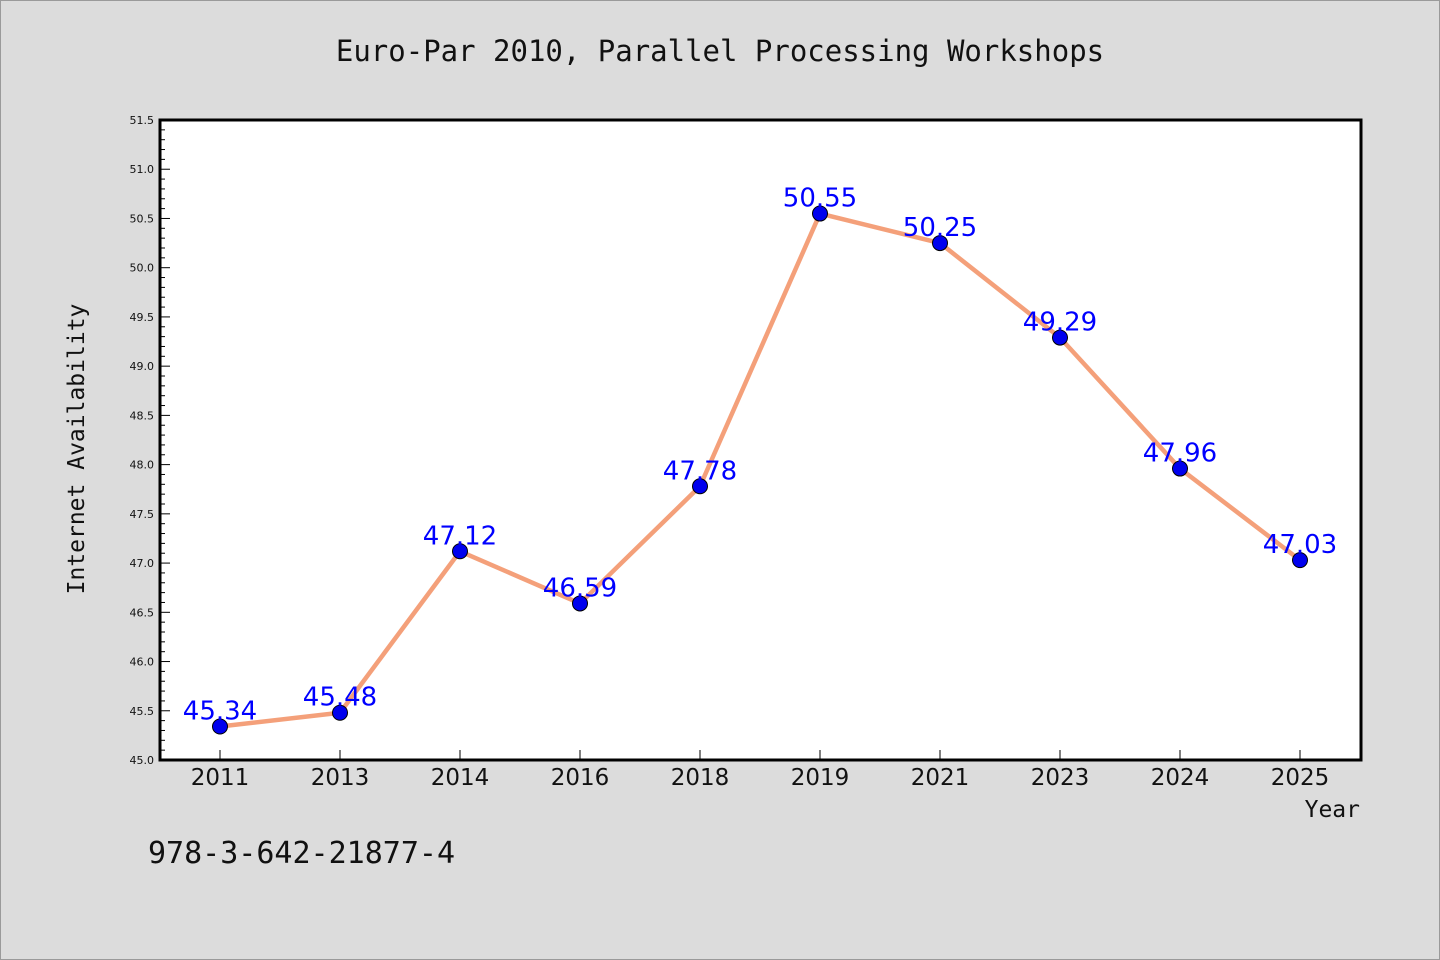  What do you see at coordinates (142, 268) in the screenshot?
I see `y-tick-label: 50.0` at bounding box center [142, 268].